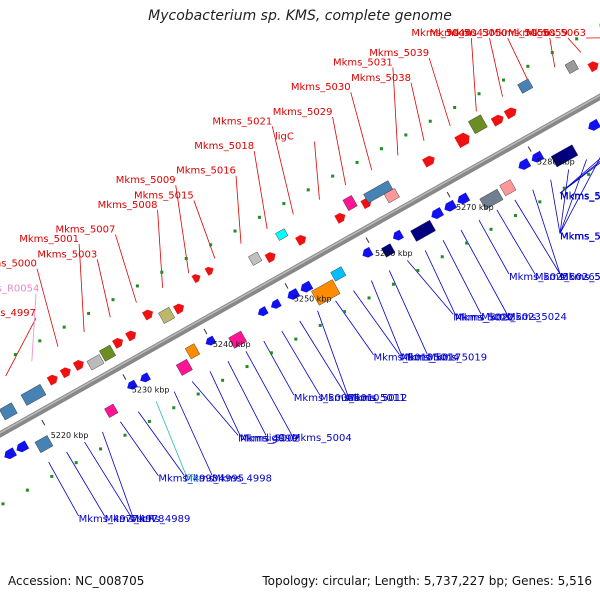 The width and height of the screenshot is (600, 600). What do you see at coordinates (404, 358) in the screenshot?
I see `gene-label: Mkms_5013` at bounding box center [404, 358].